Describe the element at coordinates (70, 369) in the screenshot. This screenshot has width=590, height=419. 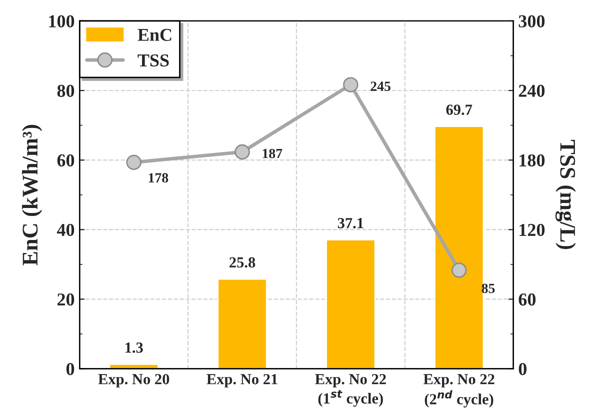
I see `y-tick-label: 0` at that location.